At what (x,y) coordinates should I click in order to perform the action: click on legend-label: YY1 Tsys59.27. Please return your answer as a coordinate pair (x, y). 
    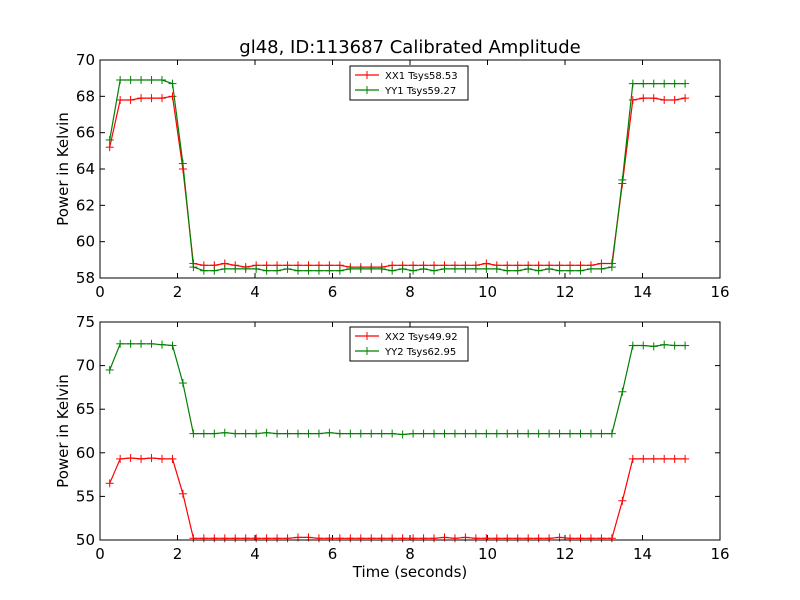
    Looking at the image, I should click on (420, 91).